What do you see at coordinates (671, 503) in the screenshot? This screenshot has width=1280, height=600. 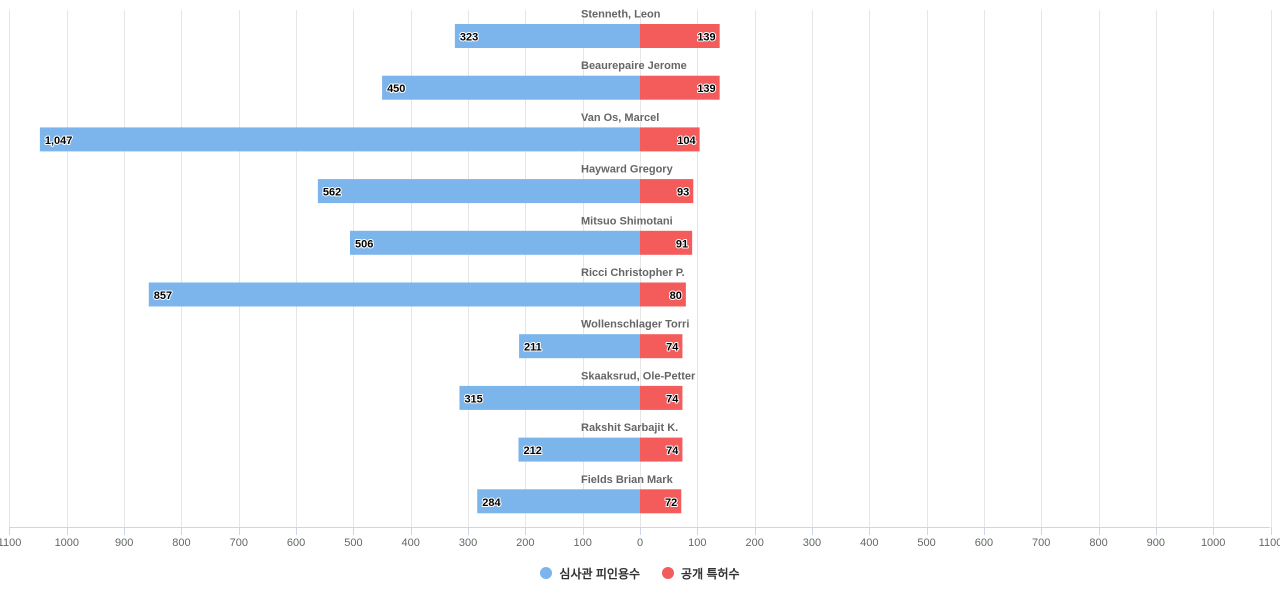 I see `data-label-patents: 72` at bounding box center [671, 503].